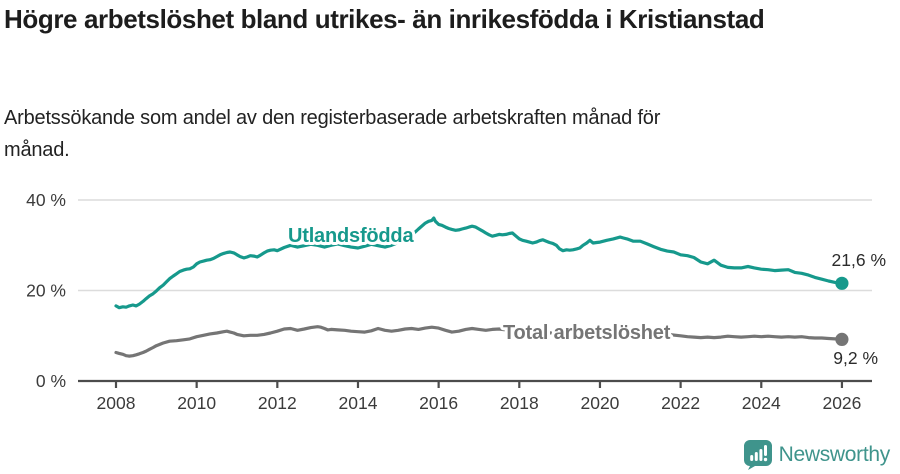  What do you see at coordinates (51, 381) in the screenshot?
I see `y-axis-label: 0 %` at bounding box center [51, 381].